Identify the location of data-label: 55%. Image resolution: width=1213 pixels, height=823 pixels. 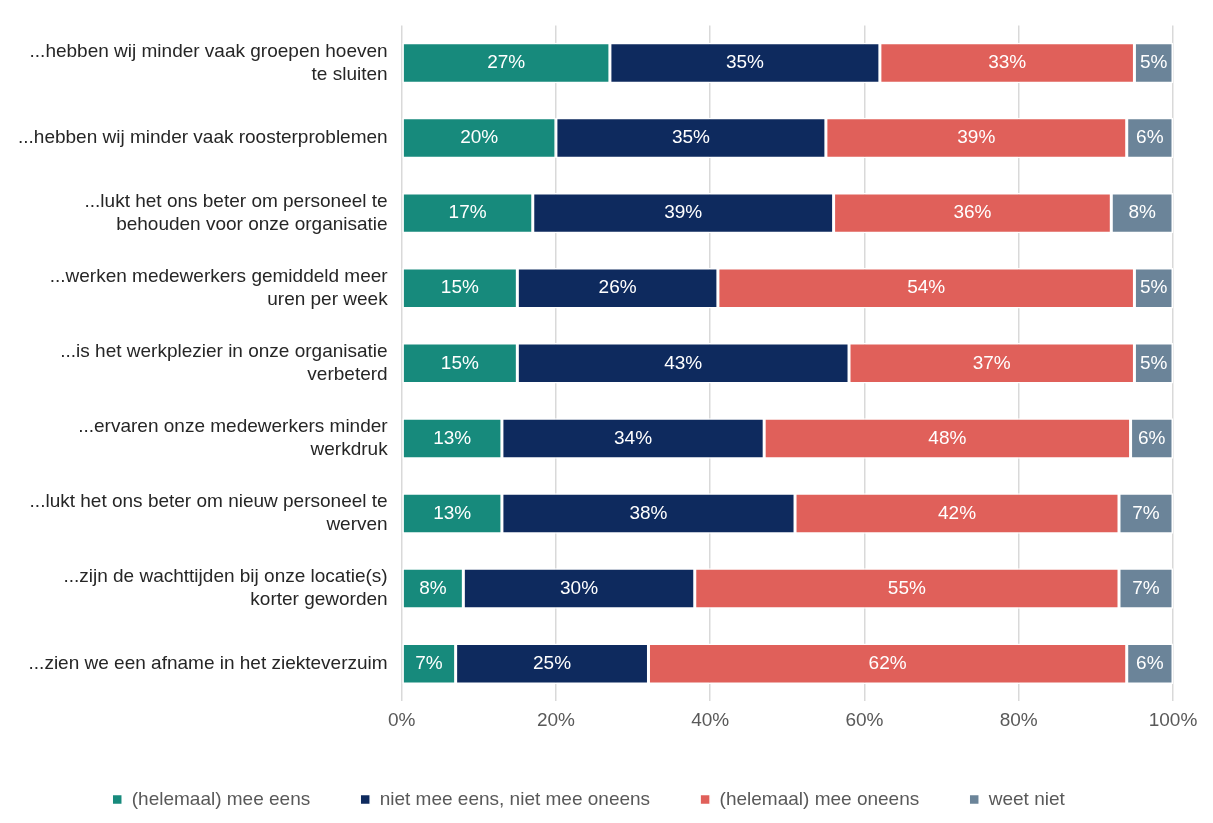
(906, 587).